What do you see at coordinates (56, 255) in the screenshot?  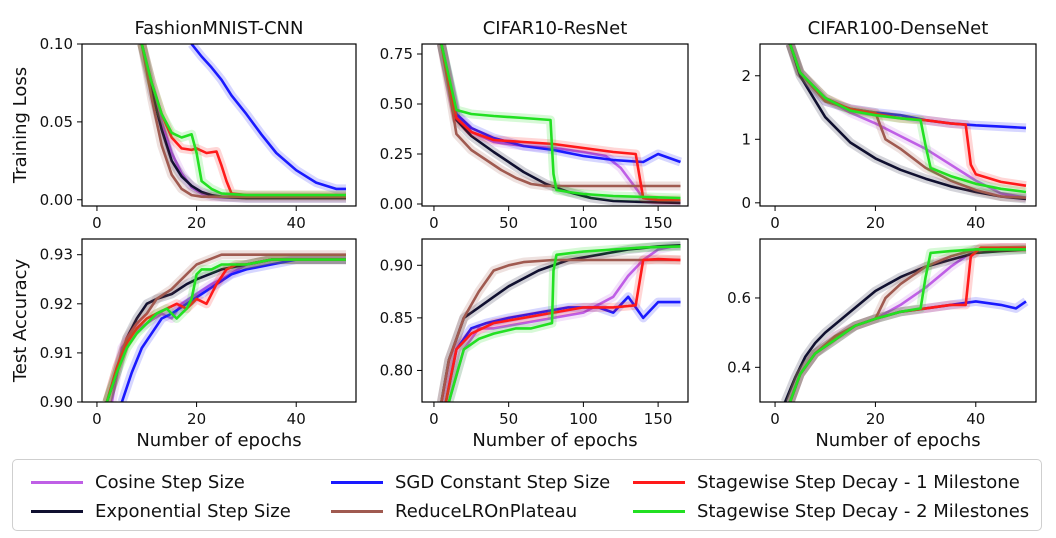 I see `y-tick-label: 0.93` at bounding box center [56, 255].